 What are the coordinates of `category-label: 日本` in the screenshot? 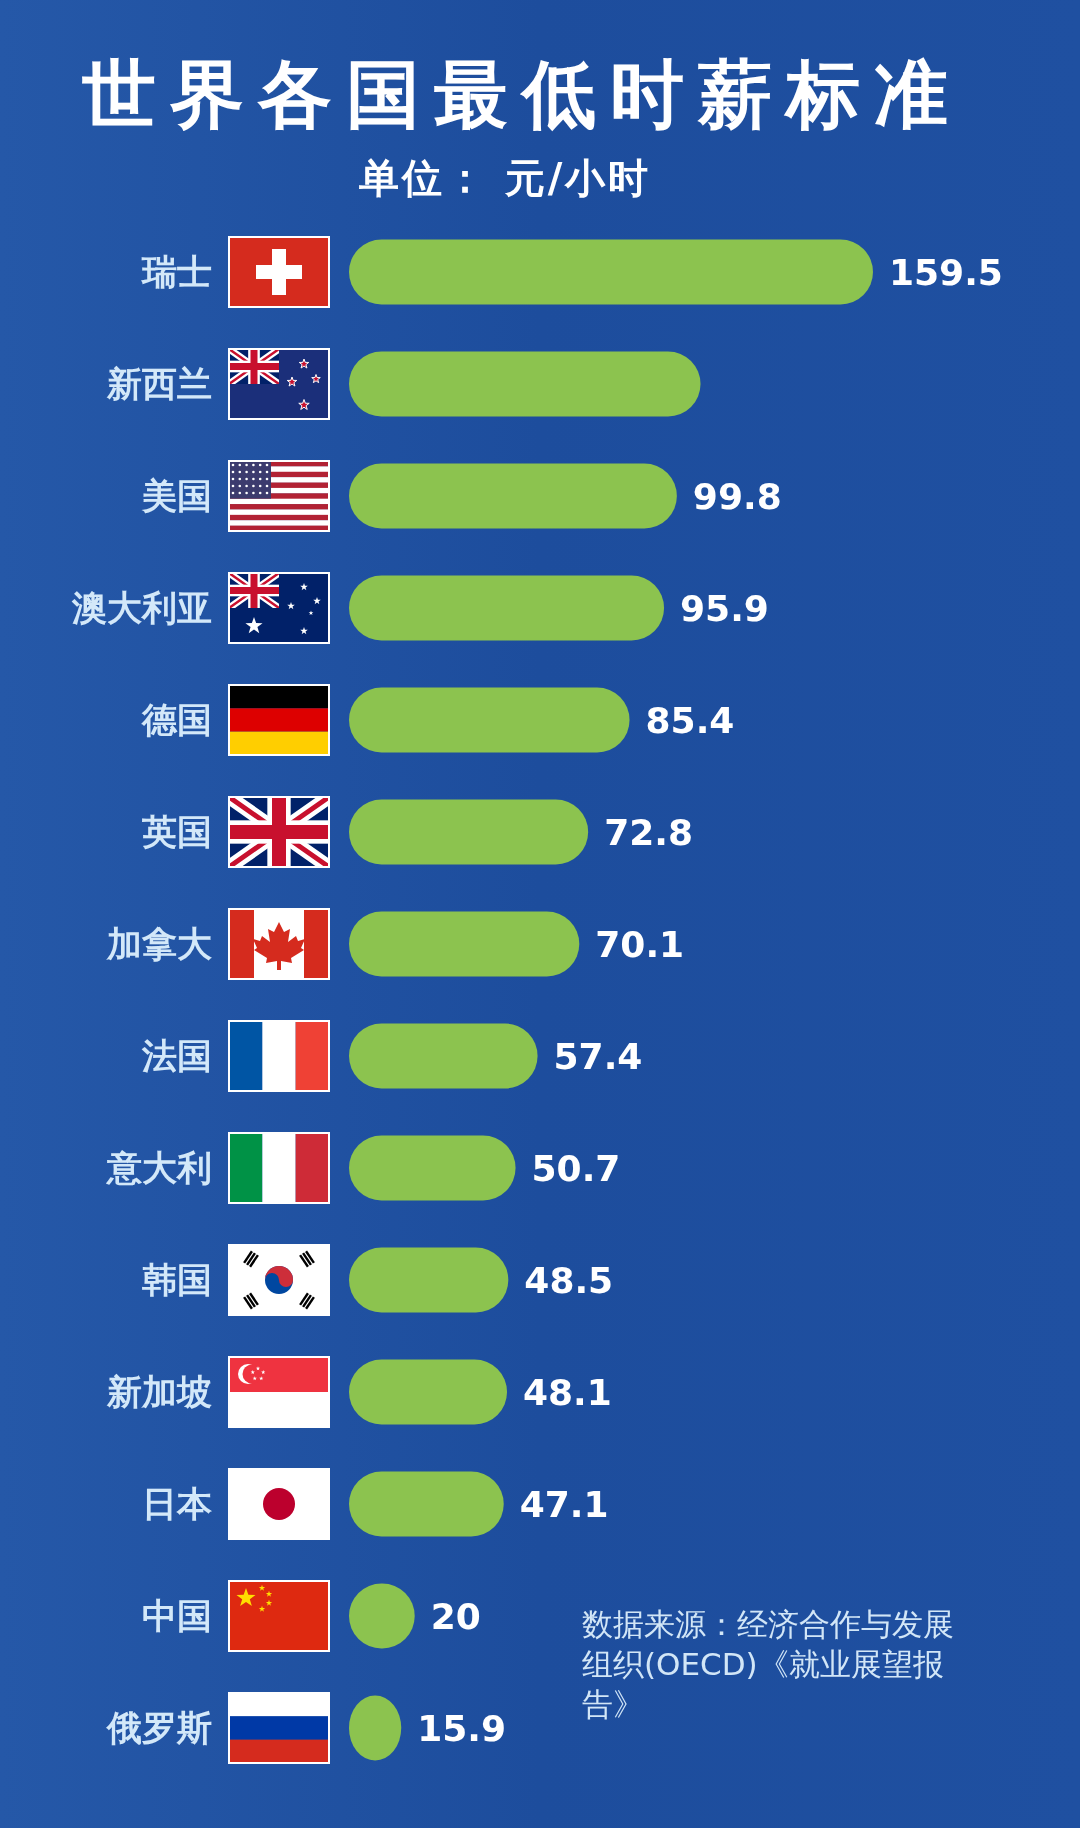 It's located at (177, 1504).